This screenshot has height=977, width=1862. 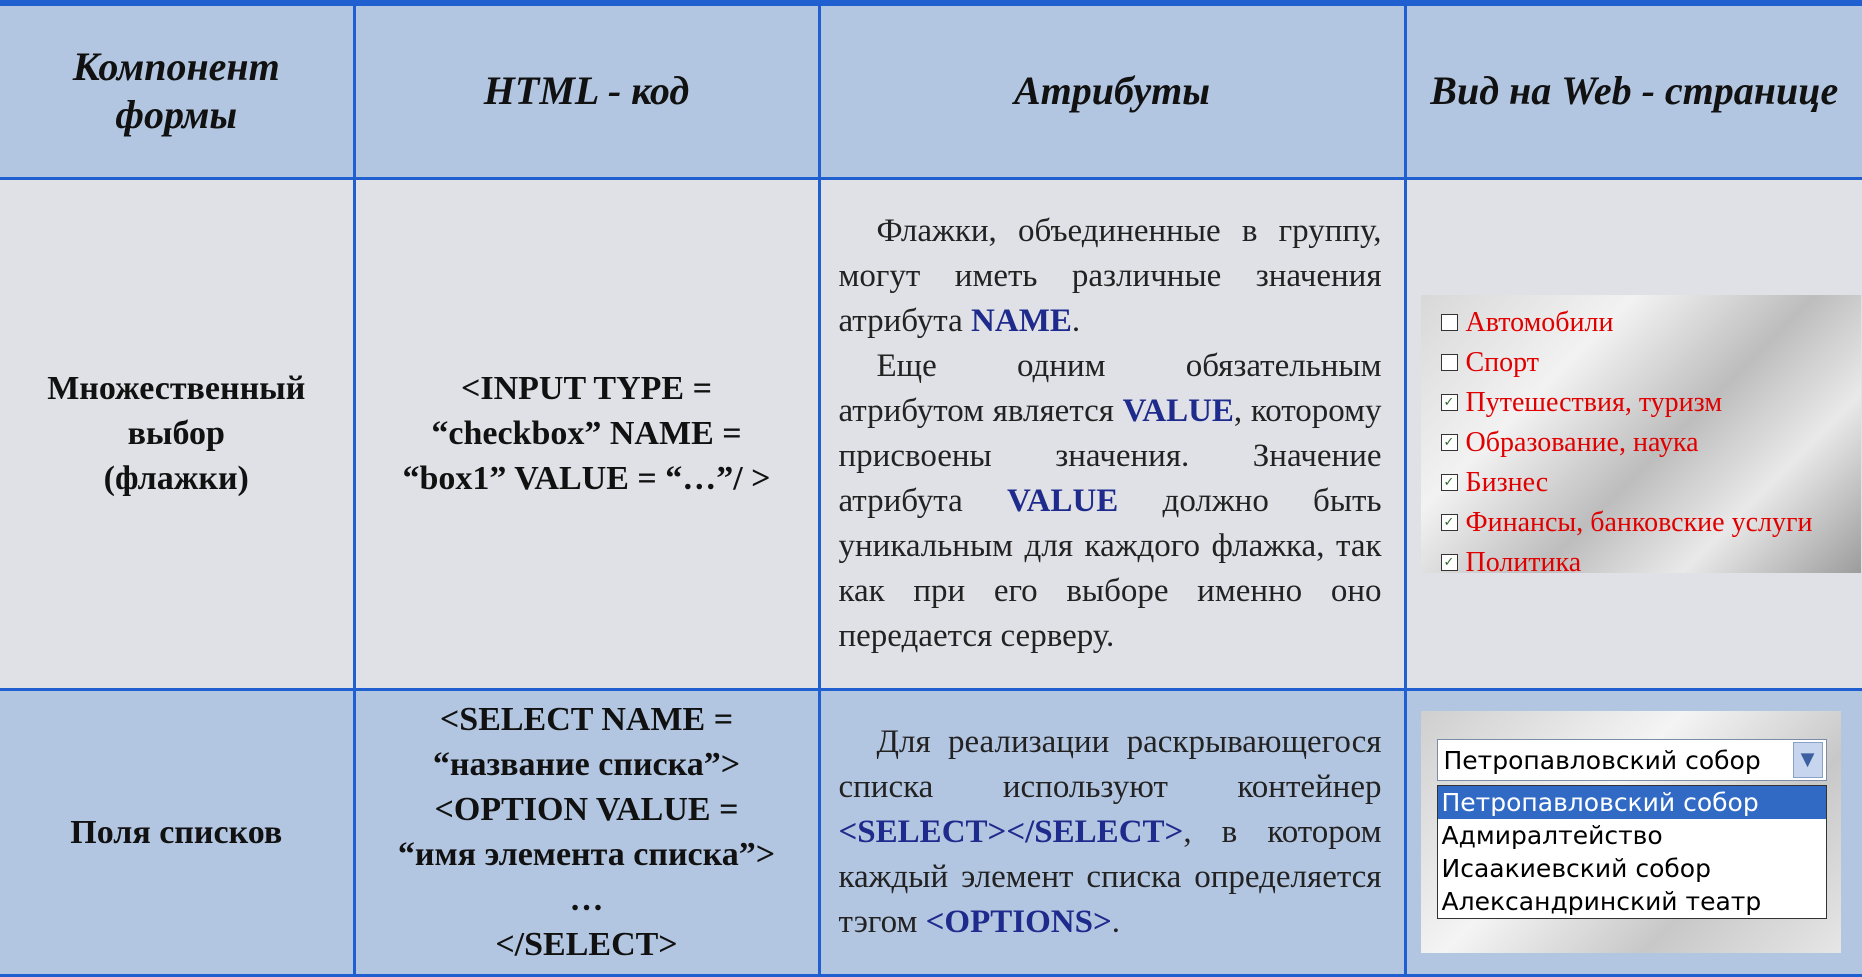 What do you see at coordinates (176, 388) in the screenshot?
I see `component-line: Множественный` at bounding box center [176, 388].